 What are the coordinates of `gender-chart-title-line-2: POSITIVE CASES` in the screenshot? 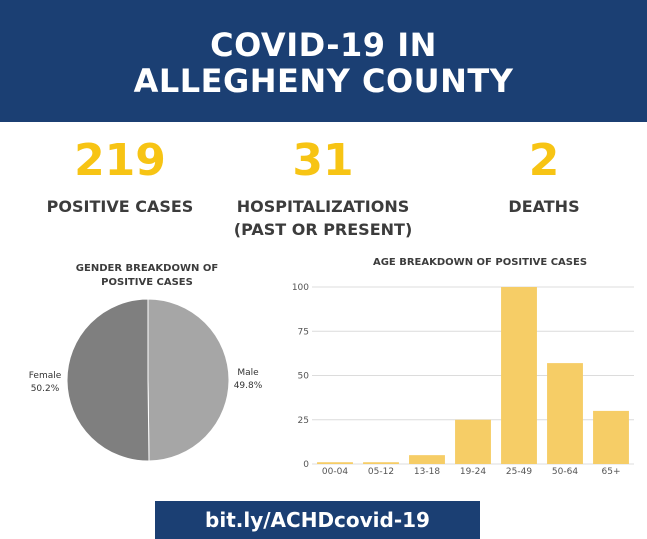 It's located at (147, 282).